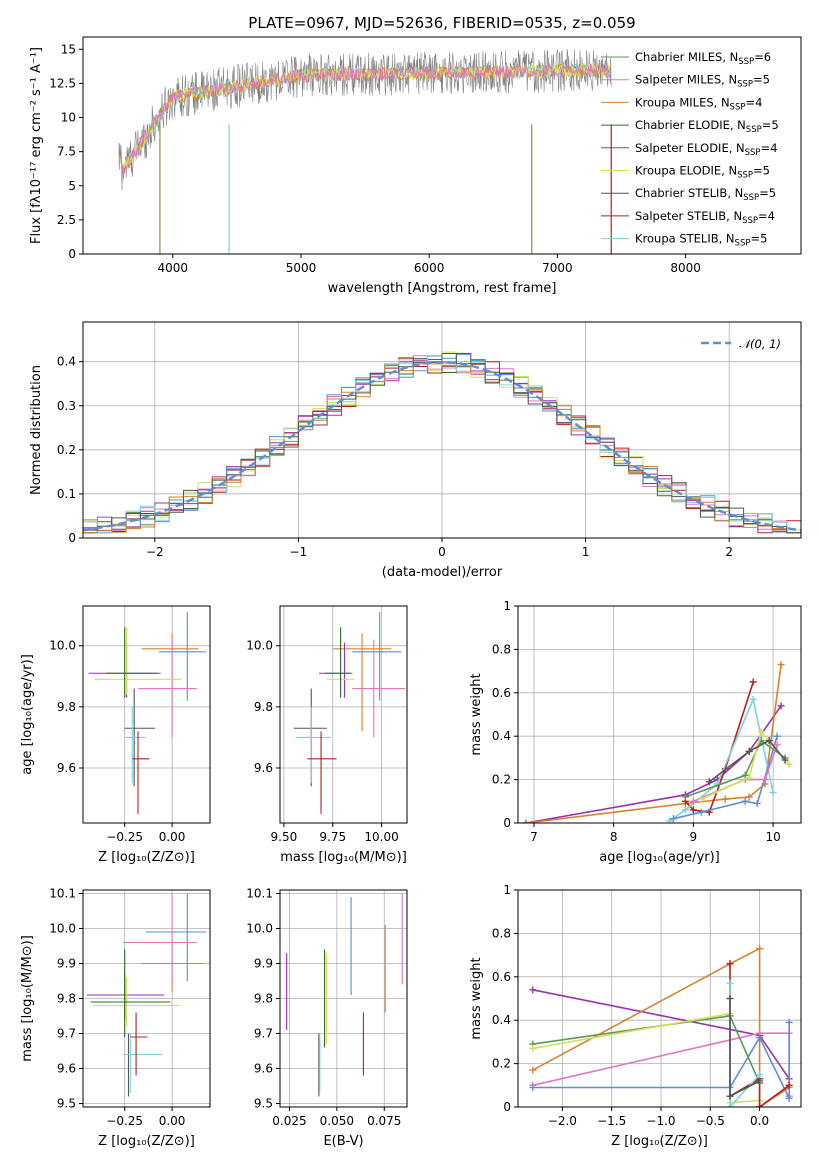  I want to click on legend-entry-suffix: =5, so click(761, 171).